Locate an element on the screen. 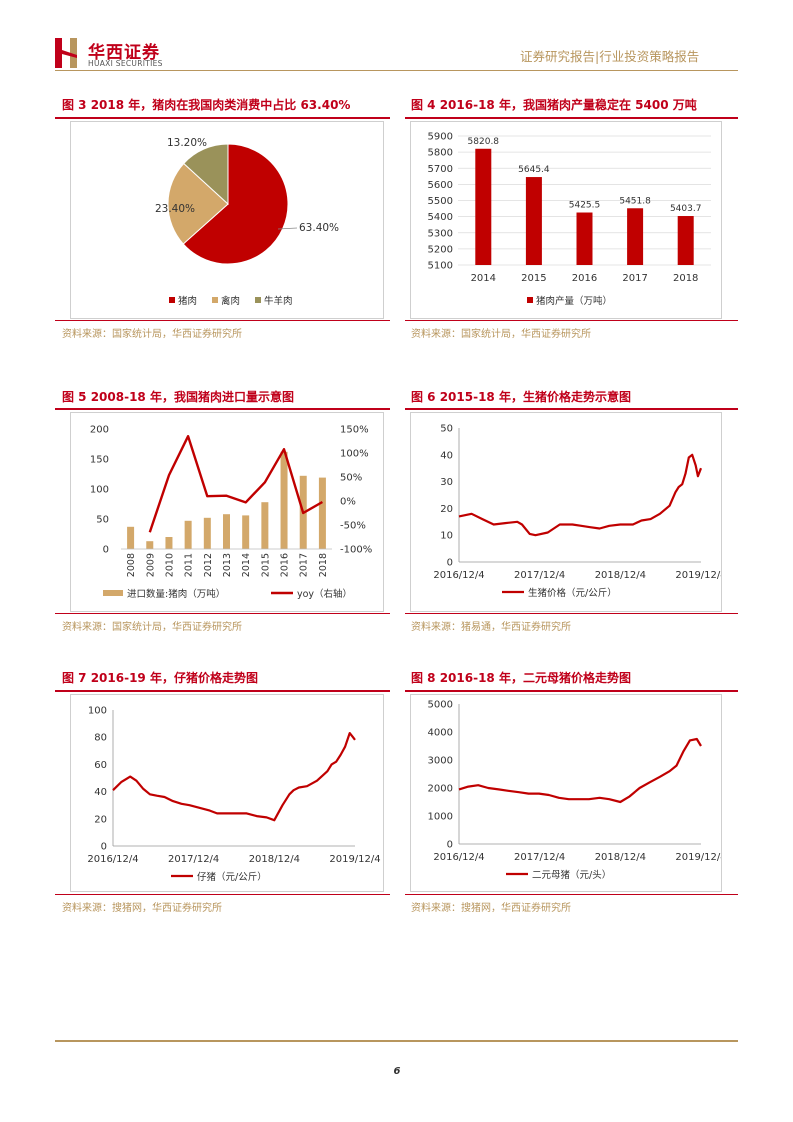 The height and width of the screenshot is (1122, 793). legend-label: 进口数量:猪肉（万吨） is located at coordinates (176, 594).